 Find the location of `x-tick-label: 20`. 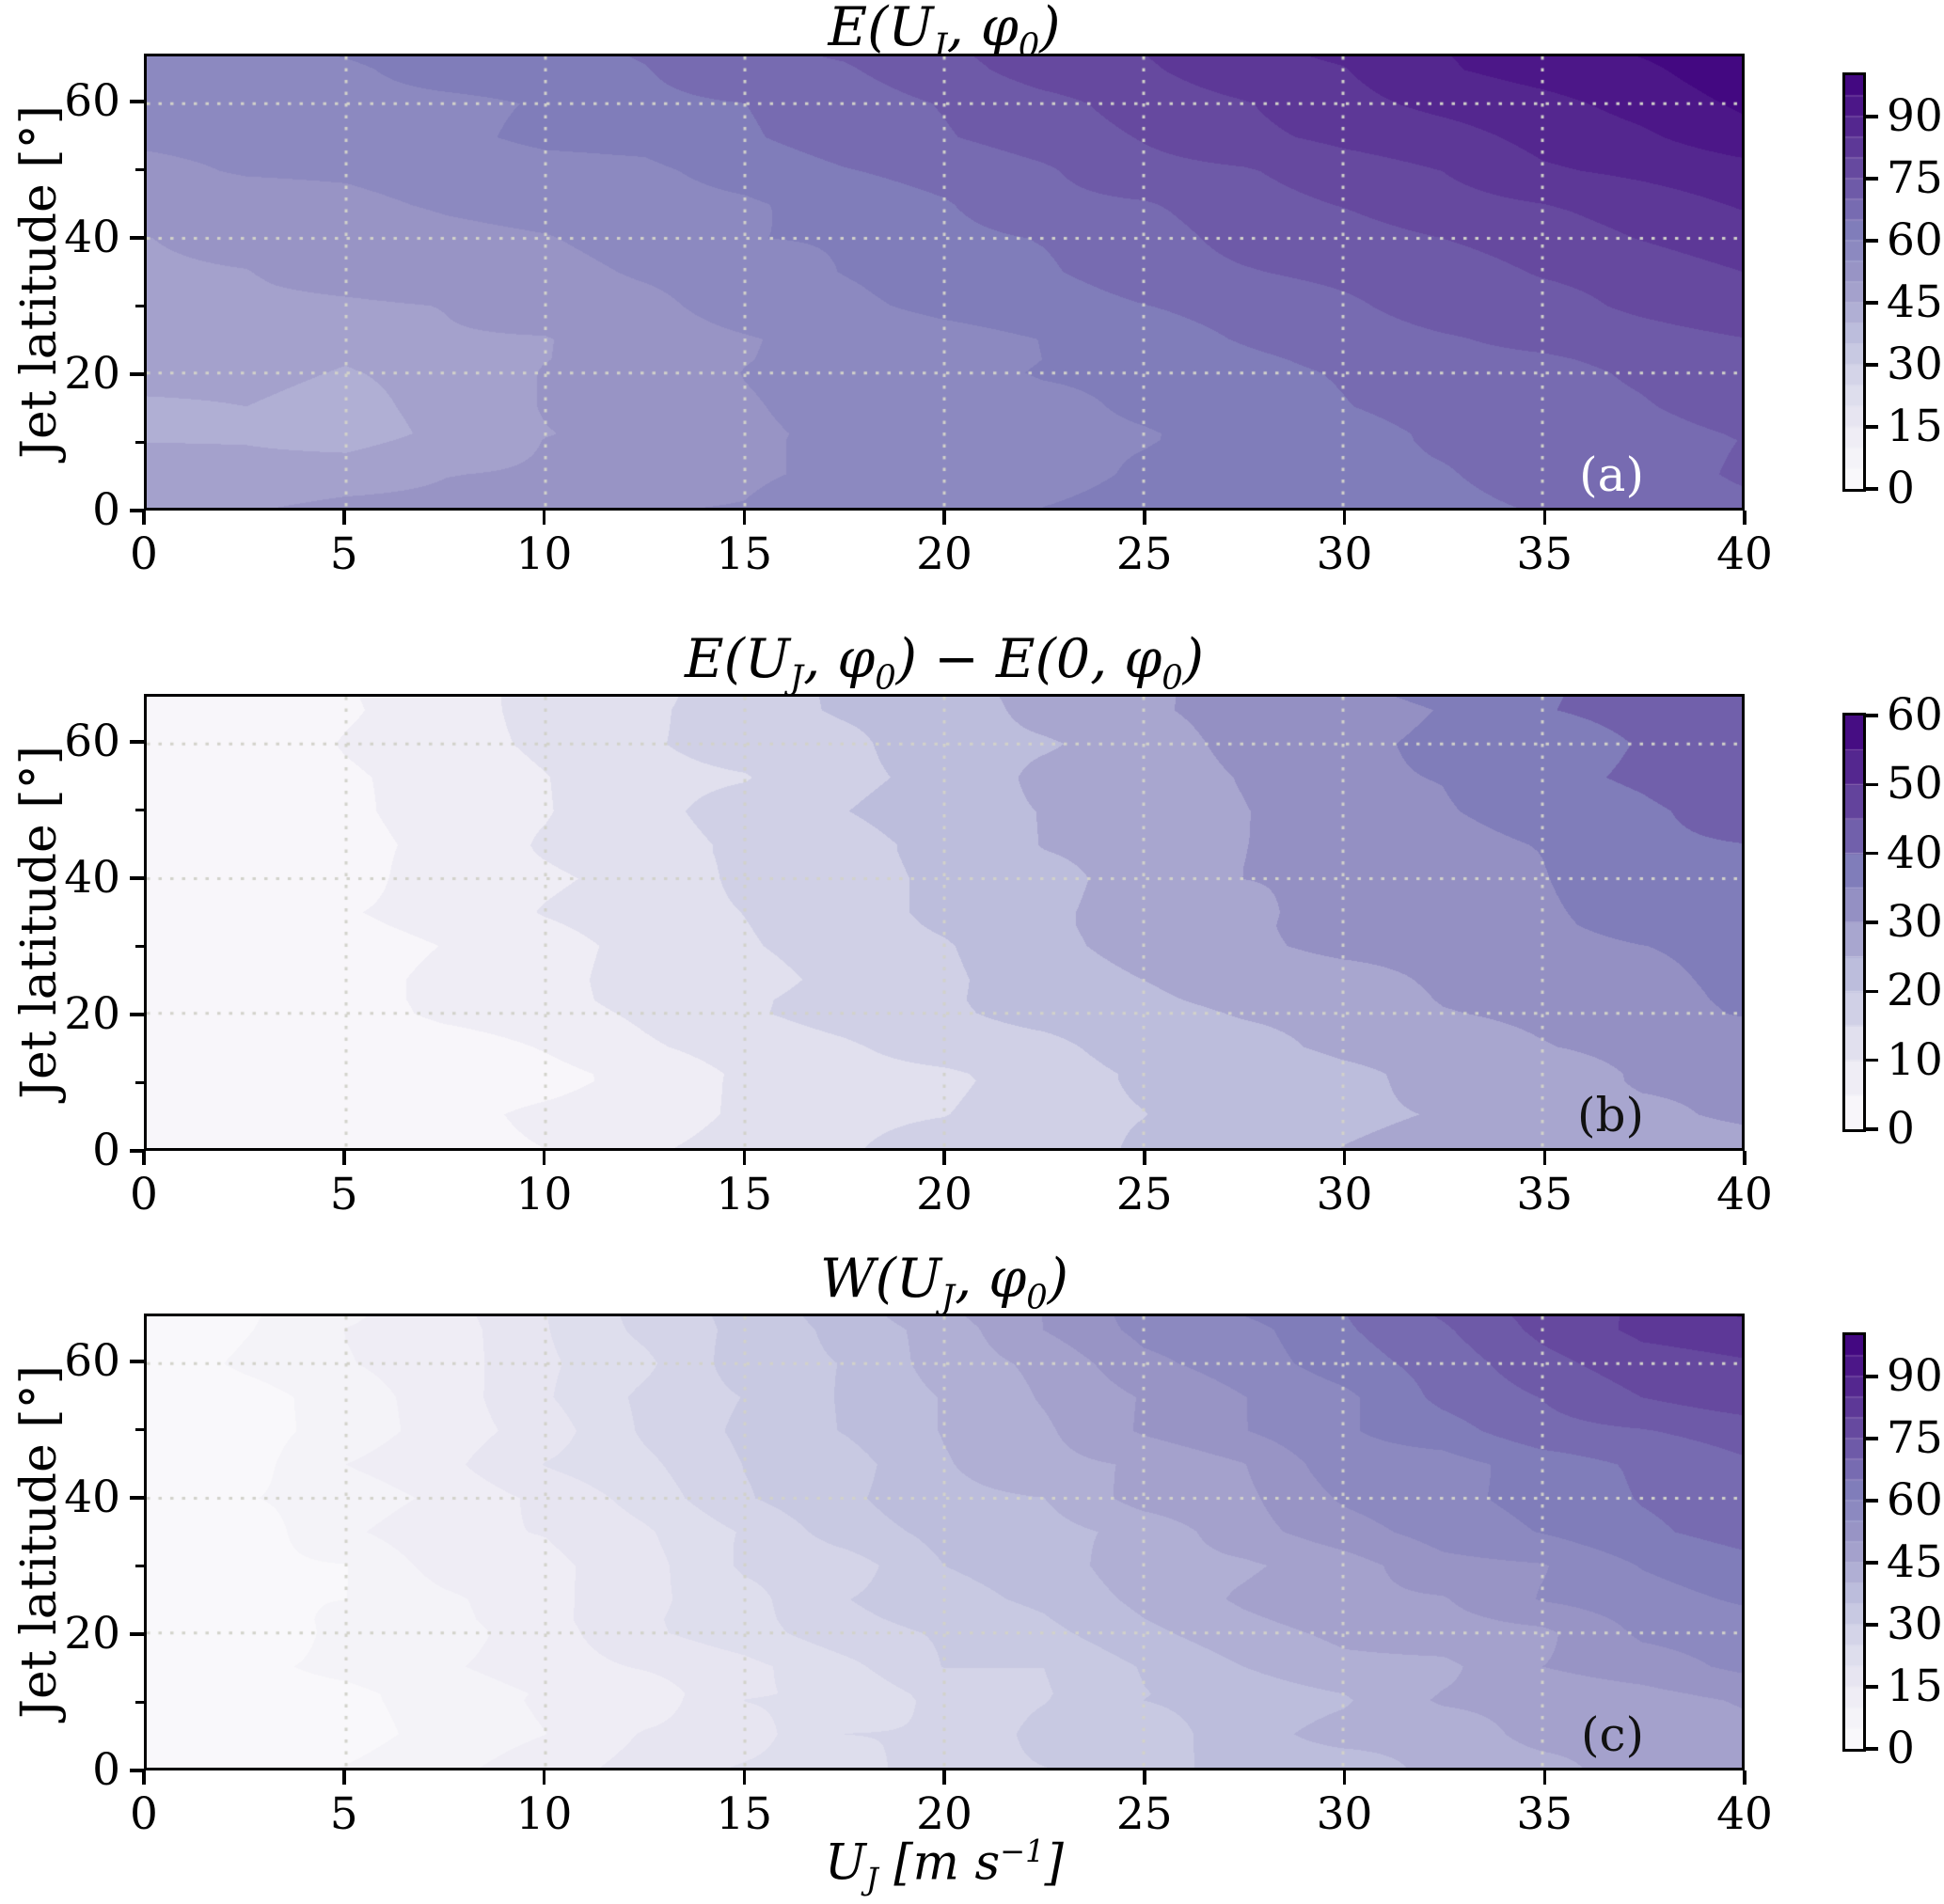

x-tick-label: 20 is located at coordinates (944, 554).